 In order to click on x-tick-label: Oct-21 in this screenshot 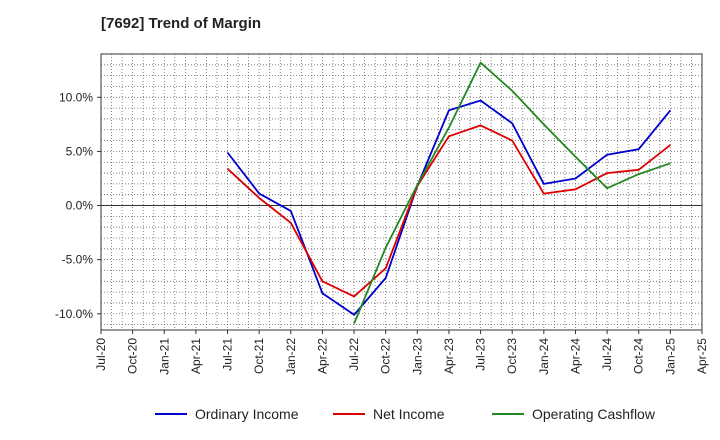, I will do `click(259, 356)`.